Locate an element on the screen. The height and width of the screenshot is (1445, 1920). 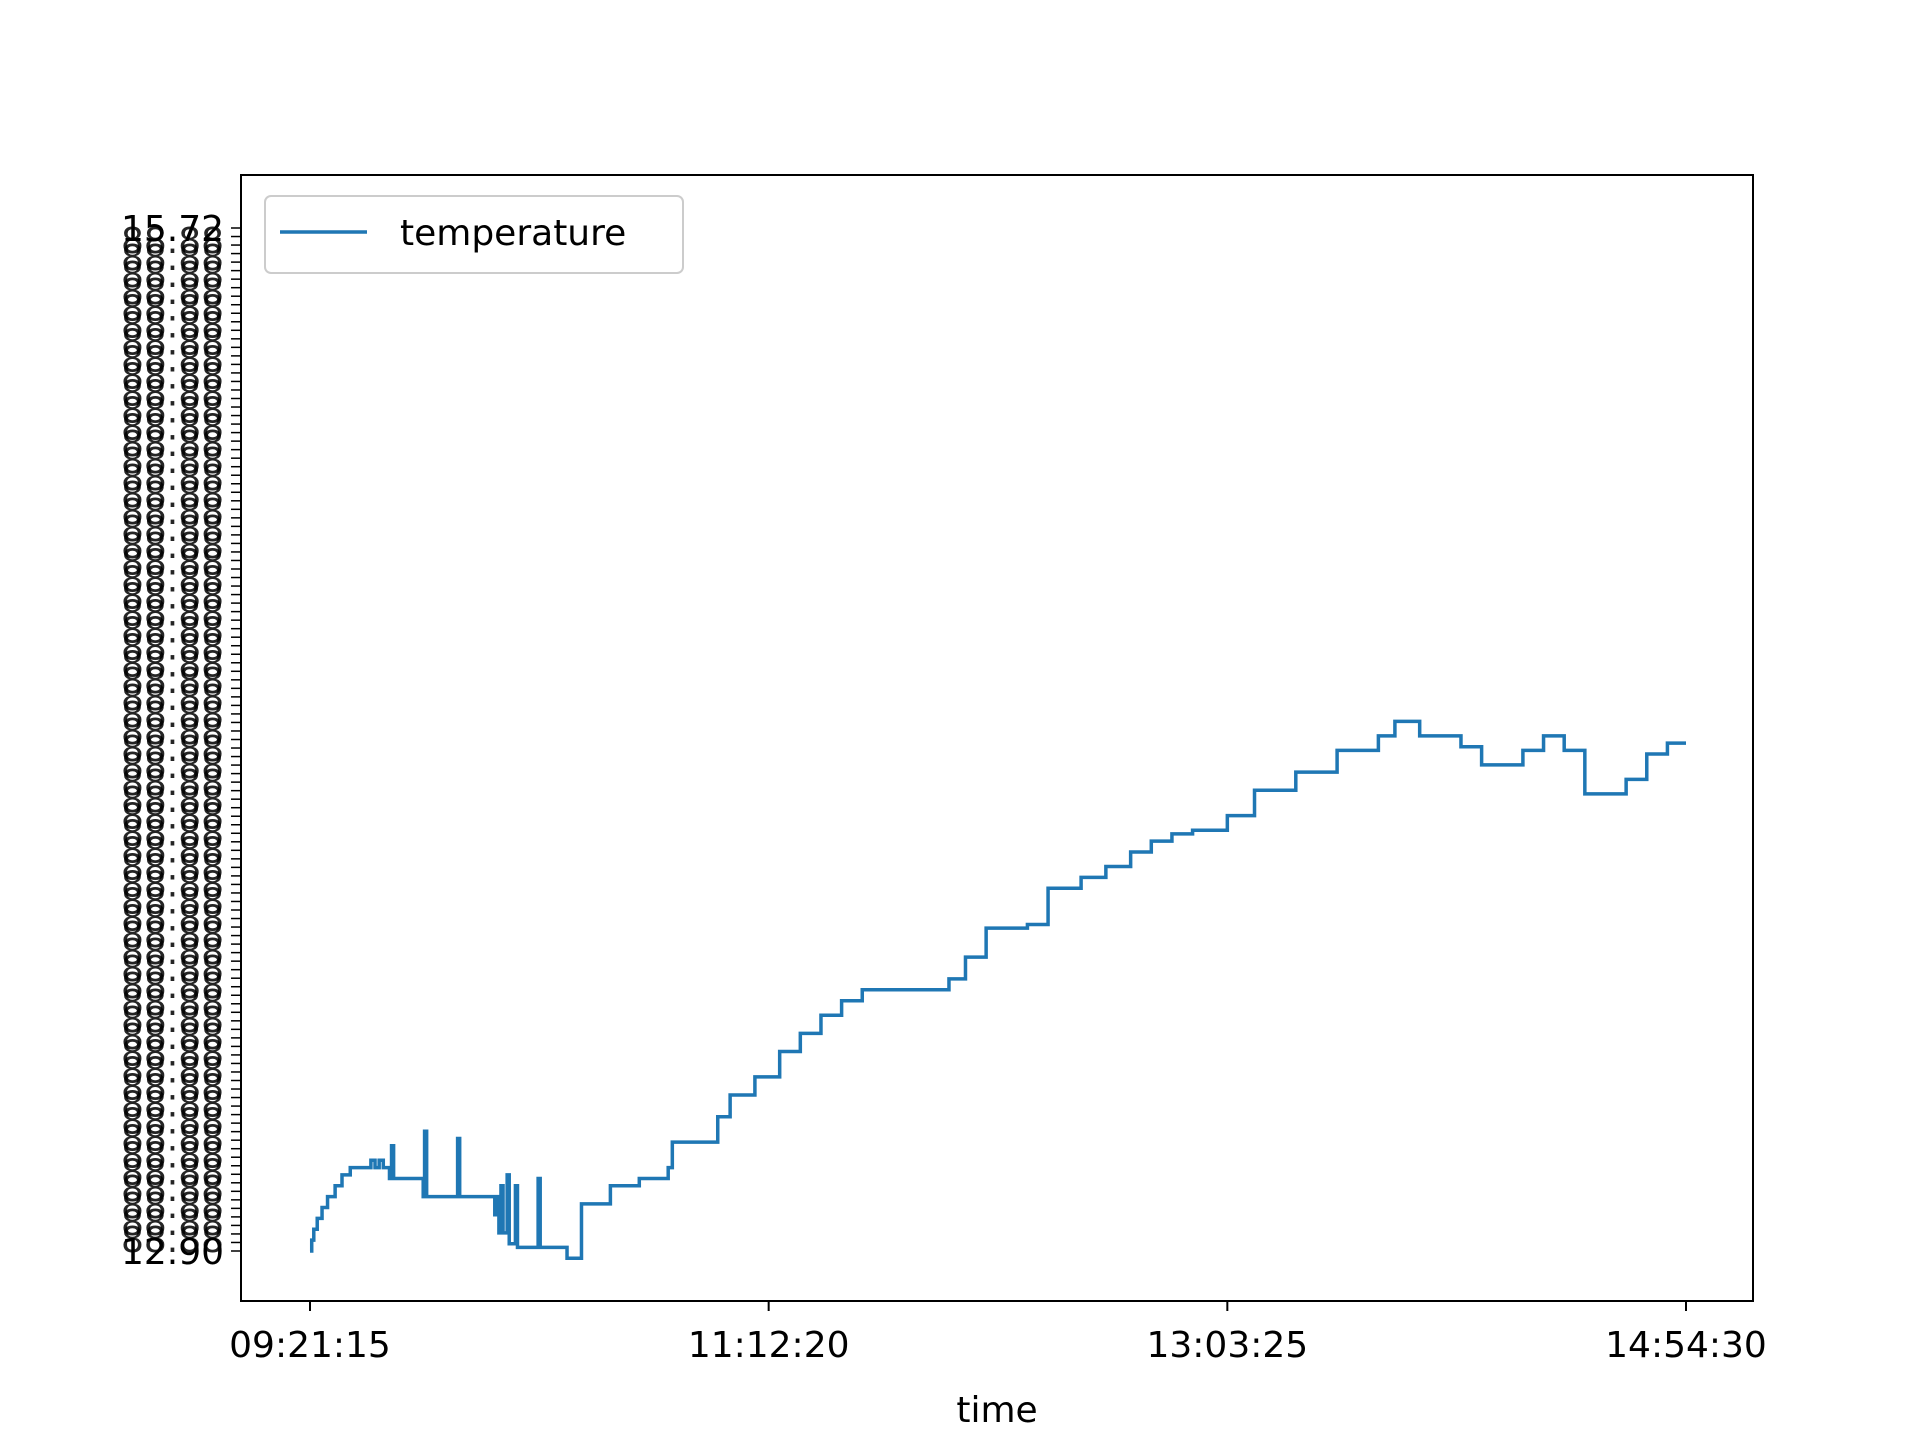
x-ticks: 09:21:15 11:12:20 13:03:25 14:54:30 is located at coordinates (998, 1333).